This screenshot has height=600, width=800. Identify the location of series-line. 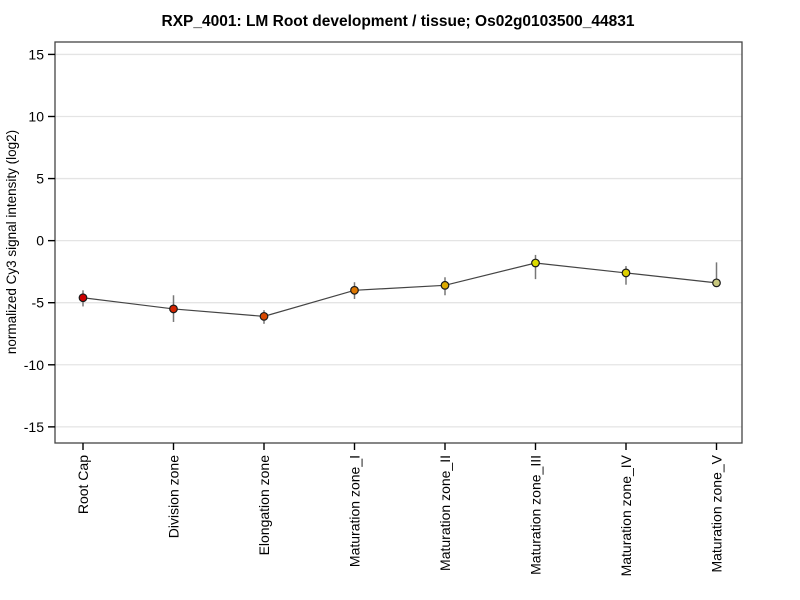
(399, 289).